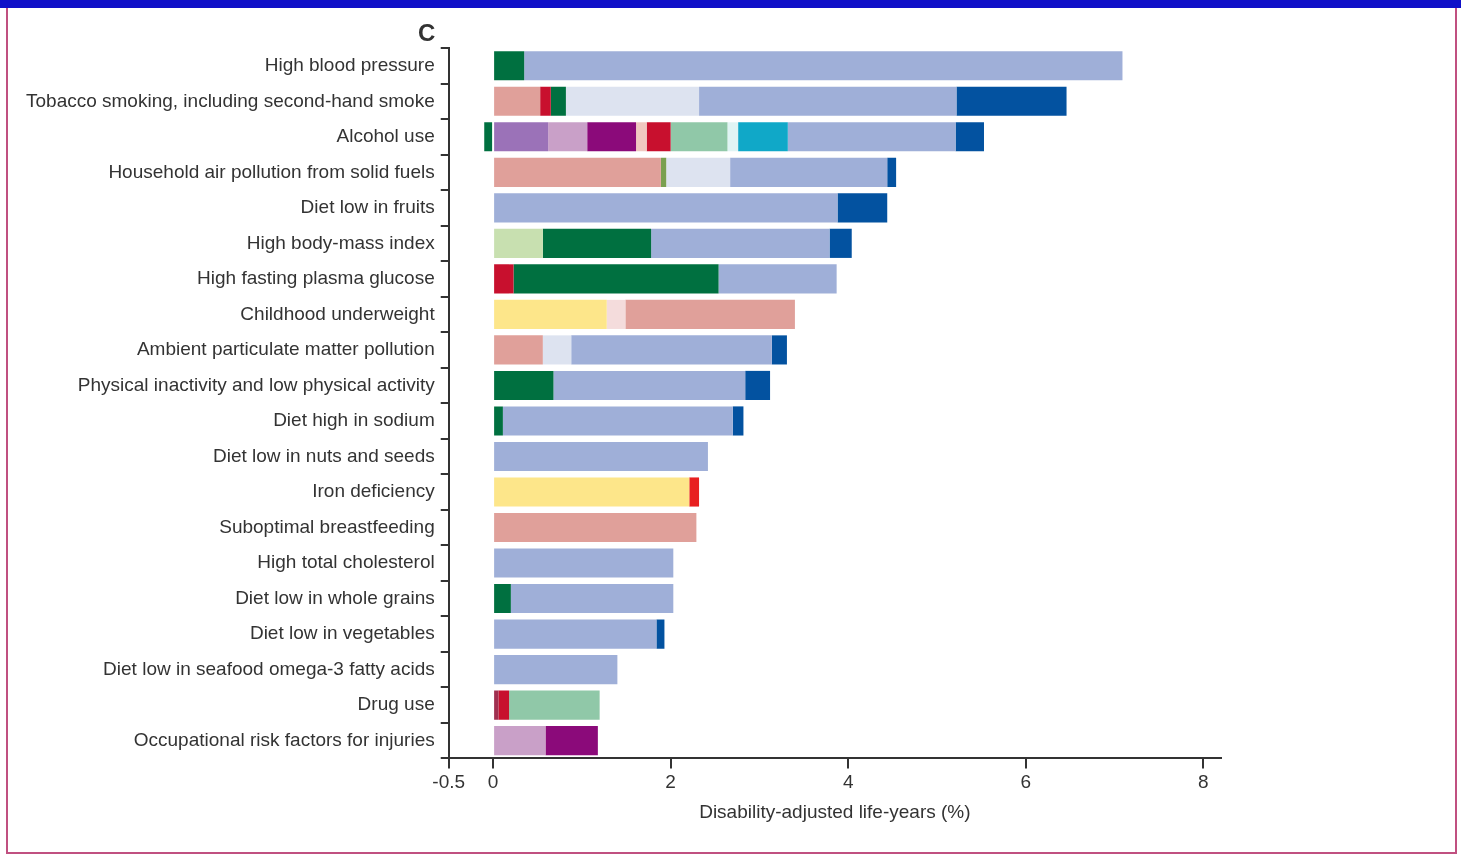 Image resolution: width=1461 pixels, height=858 pixels. What do you see at coordinates (284, 739) in the screenshot?
I see `y-tick-label: Occupational risk factors for injuries` at bounding box center [284, 739].